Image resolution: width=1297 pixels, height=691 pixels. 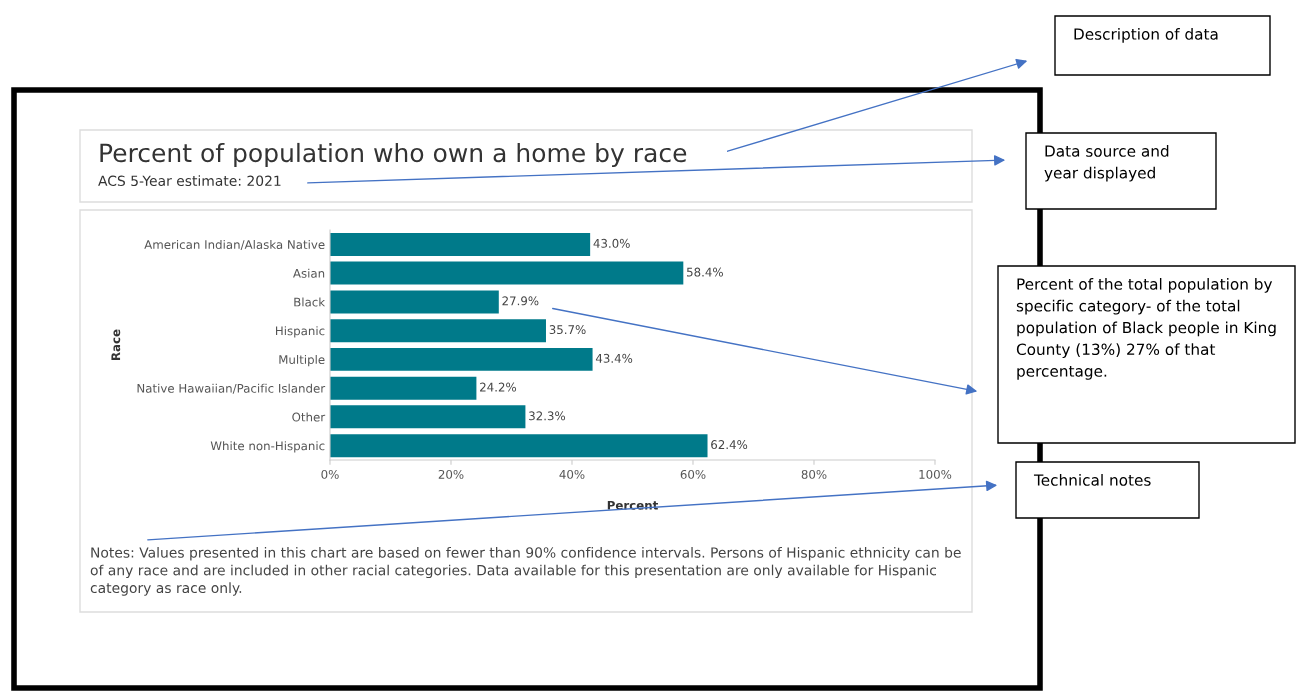 What do you see at coordinates (189, 181) in the screenshot?
I see `text: ACS 5-Year estimate: 2021` at bounding box center [189, 181].